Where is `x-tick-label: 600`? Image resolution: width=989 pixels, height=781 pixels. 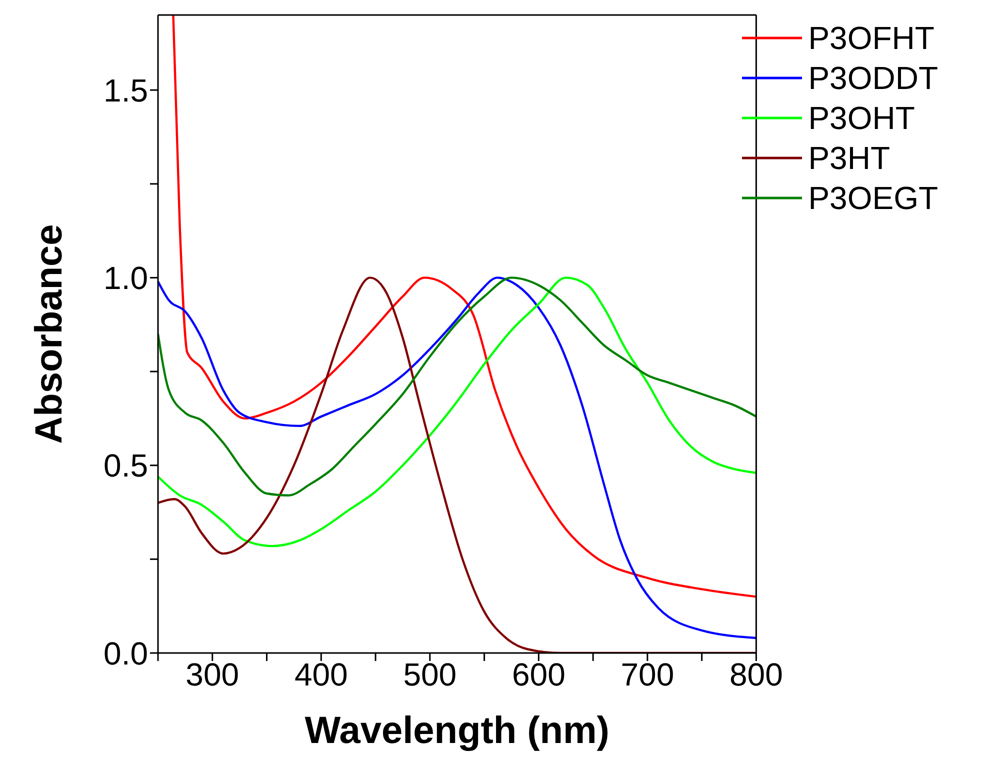 x-tick-label: 600 is located at coordinates (539, 674).